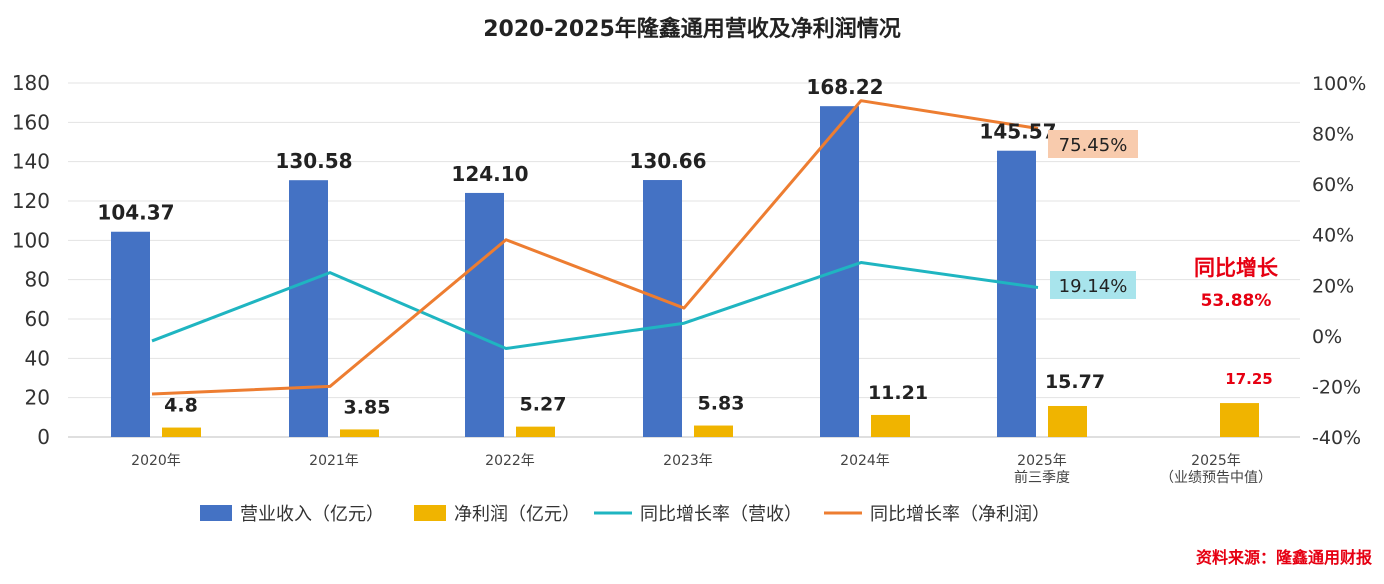 The image size is (1384, 584). Describe the element at coordinates (688, 461) in the screenshot. I see `category-label: 2023年` at that location.